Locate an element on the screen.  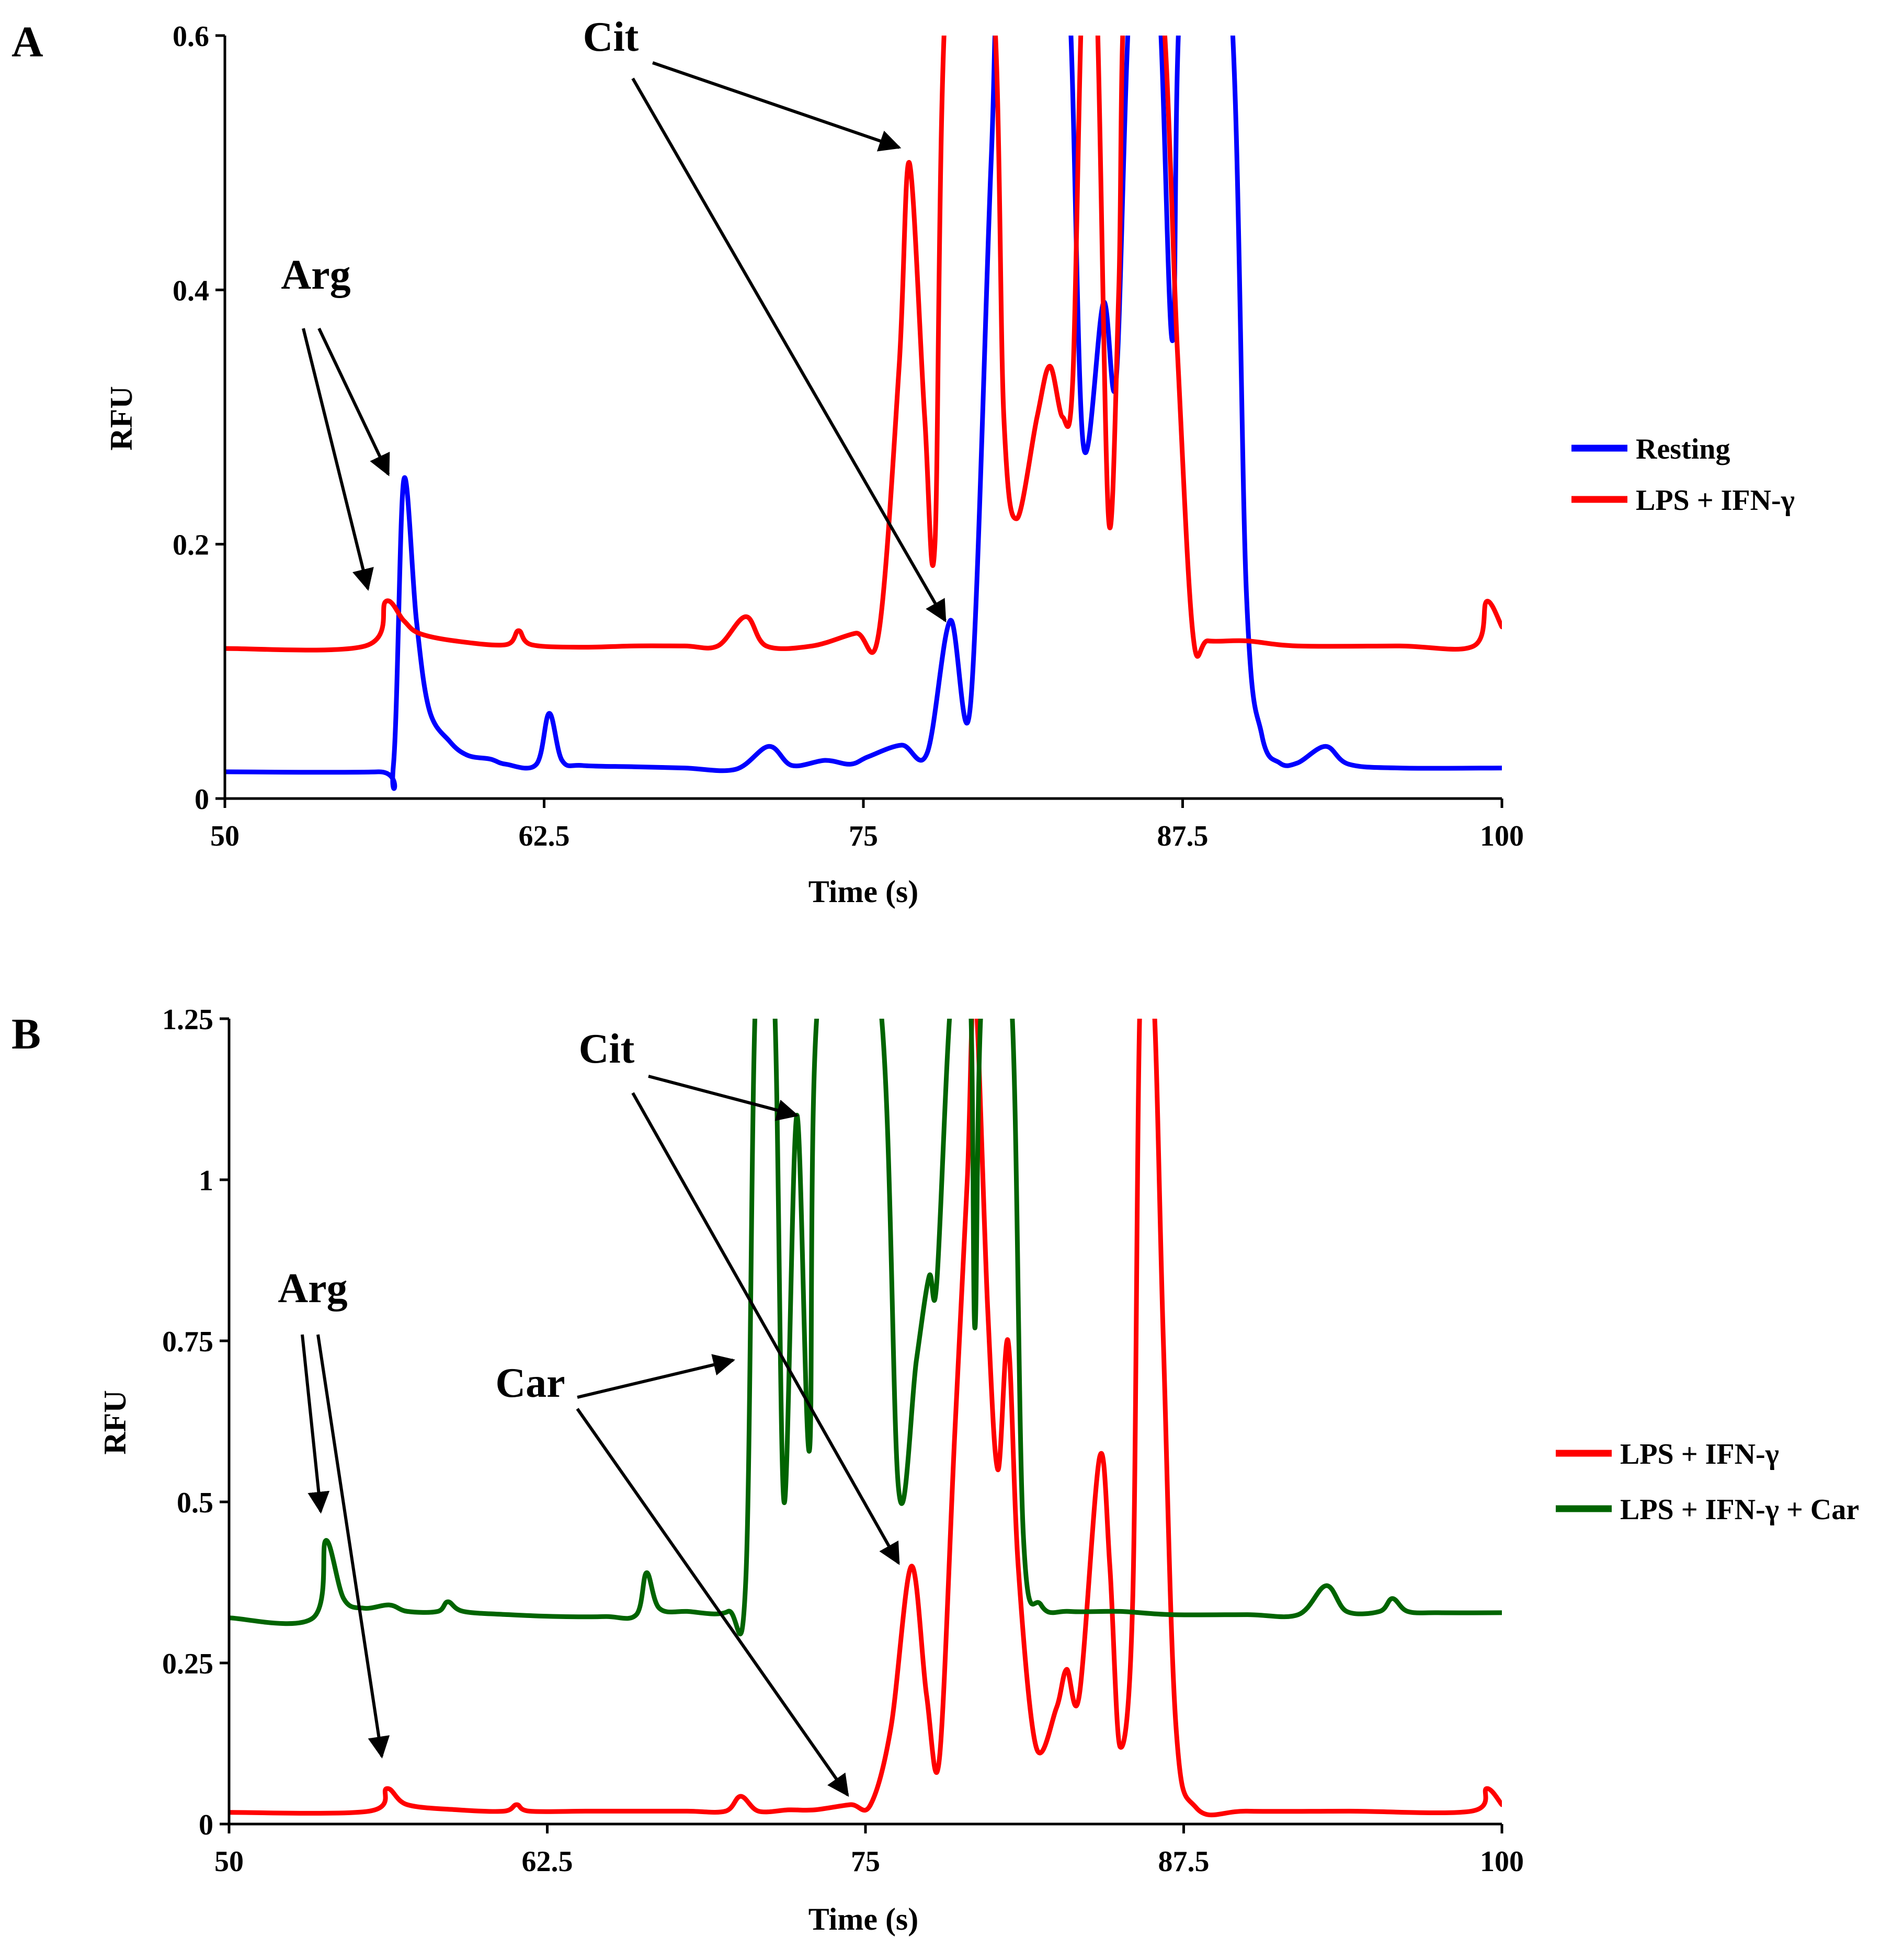
y-tick-label-a: 0.6 is located at coordinates (191, 36).